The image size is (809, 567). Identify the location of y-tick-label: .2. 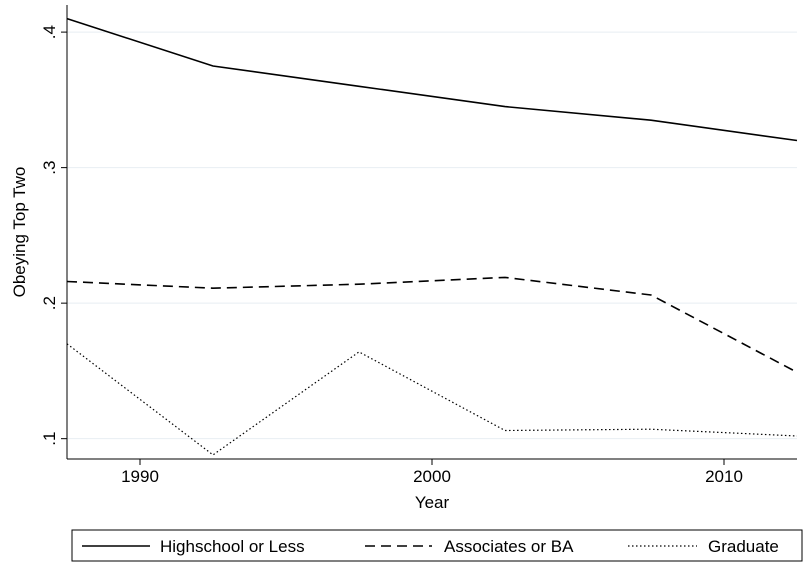
(49, 303).